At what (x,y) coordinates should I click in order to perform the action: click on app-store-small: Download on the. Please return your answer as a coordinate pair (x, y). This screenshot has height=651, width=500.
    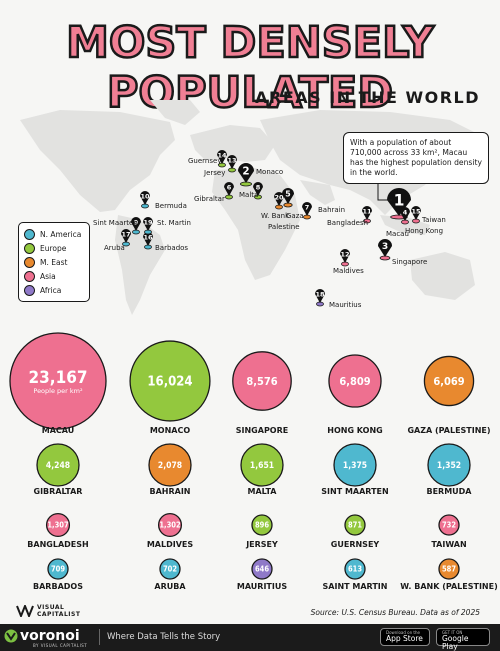
    Looking at the image, I should click on (403, 632).